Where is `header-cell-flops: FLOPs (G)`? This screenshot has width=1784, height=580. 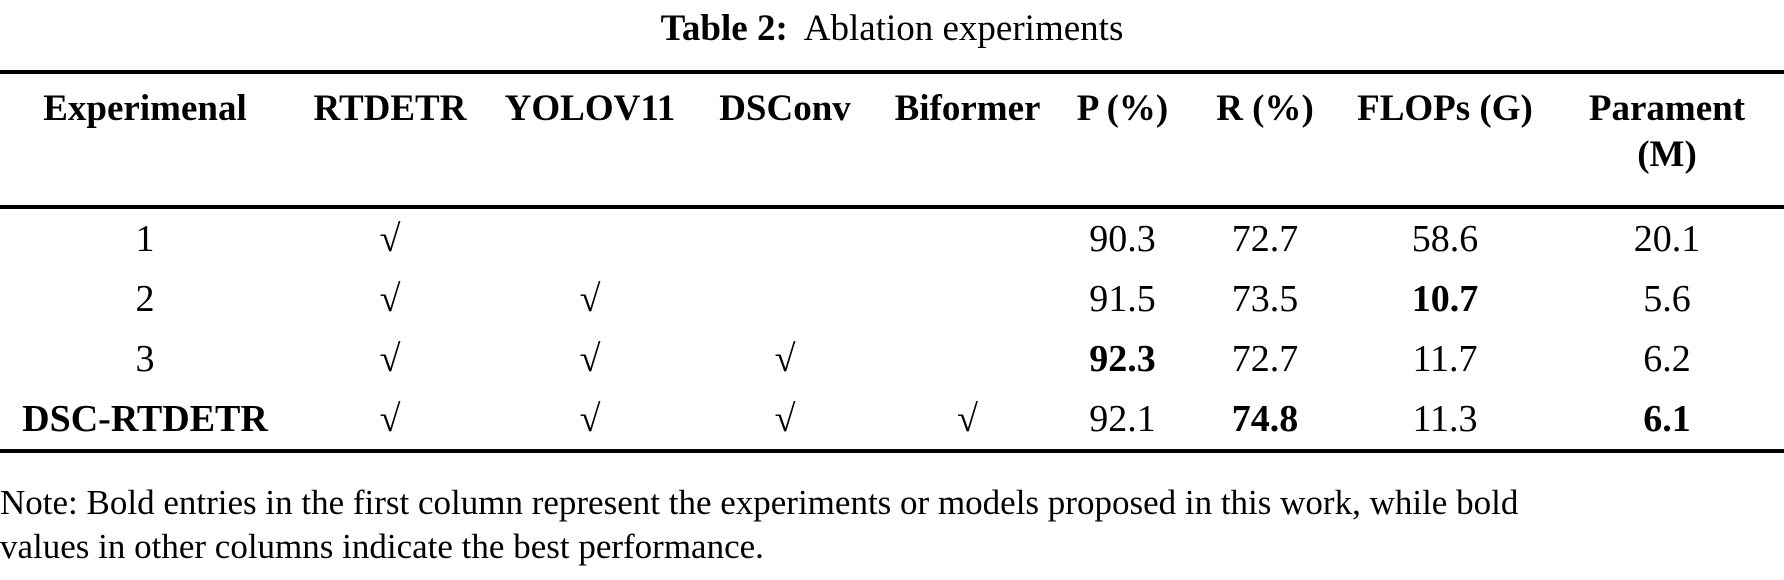
header-cell-flops: FLOPs (G) is located at coordinates (1445, 140).